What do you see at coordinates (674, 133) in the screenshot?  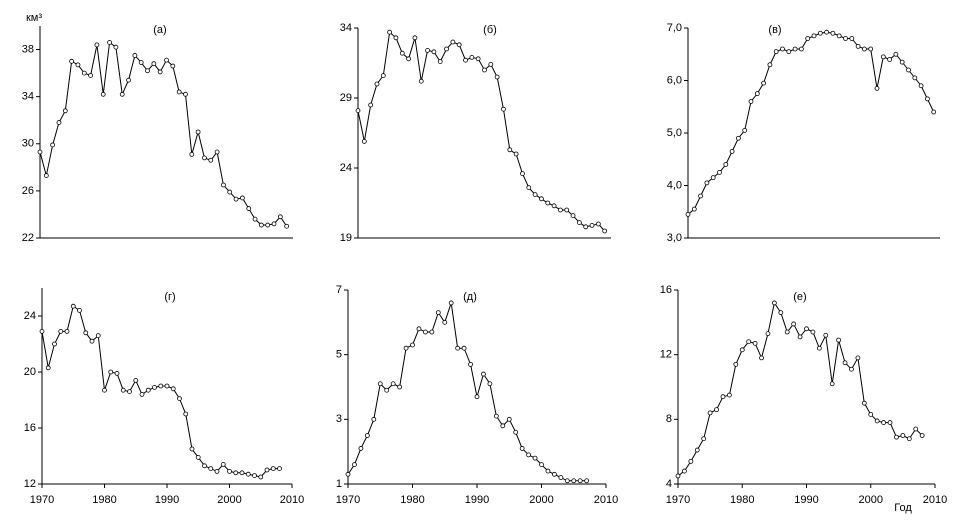 I see `y-tick-label: 5,0` at bounding box center [674, 133].